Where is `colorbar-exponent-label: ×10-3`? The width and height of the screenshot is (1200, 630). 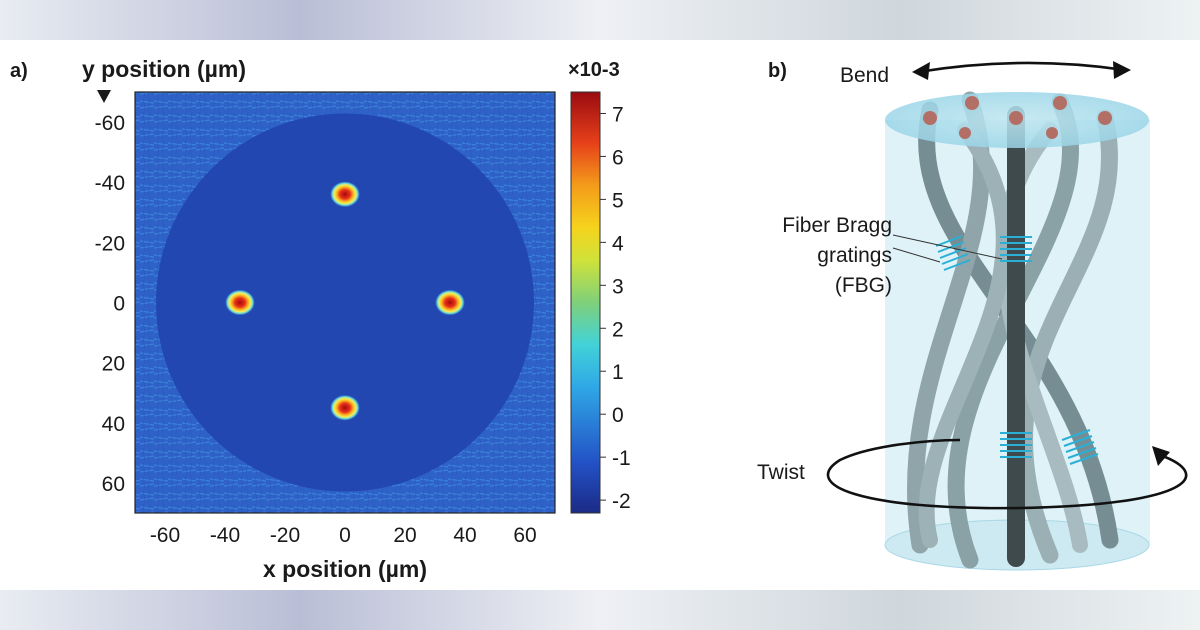
colorbar-exponent-label: ×10-3 is located at coordinates (594, 70).